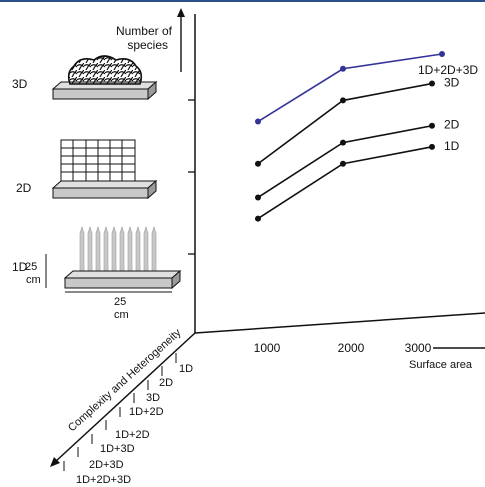  I want to click on z-axis-line, so click(125, 397).